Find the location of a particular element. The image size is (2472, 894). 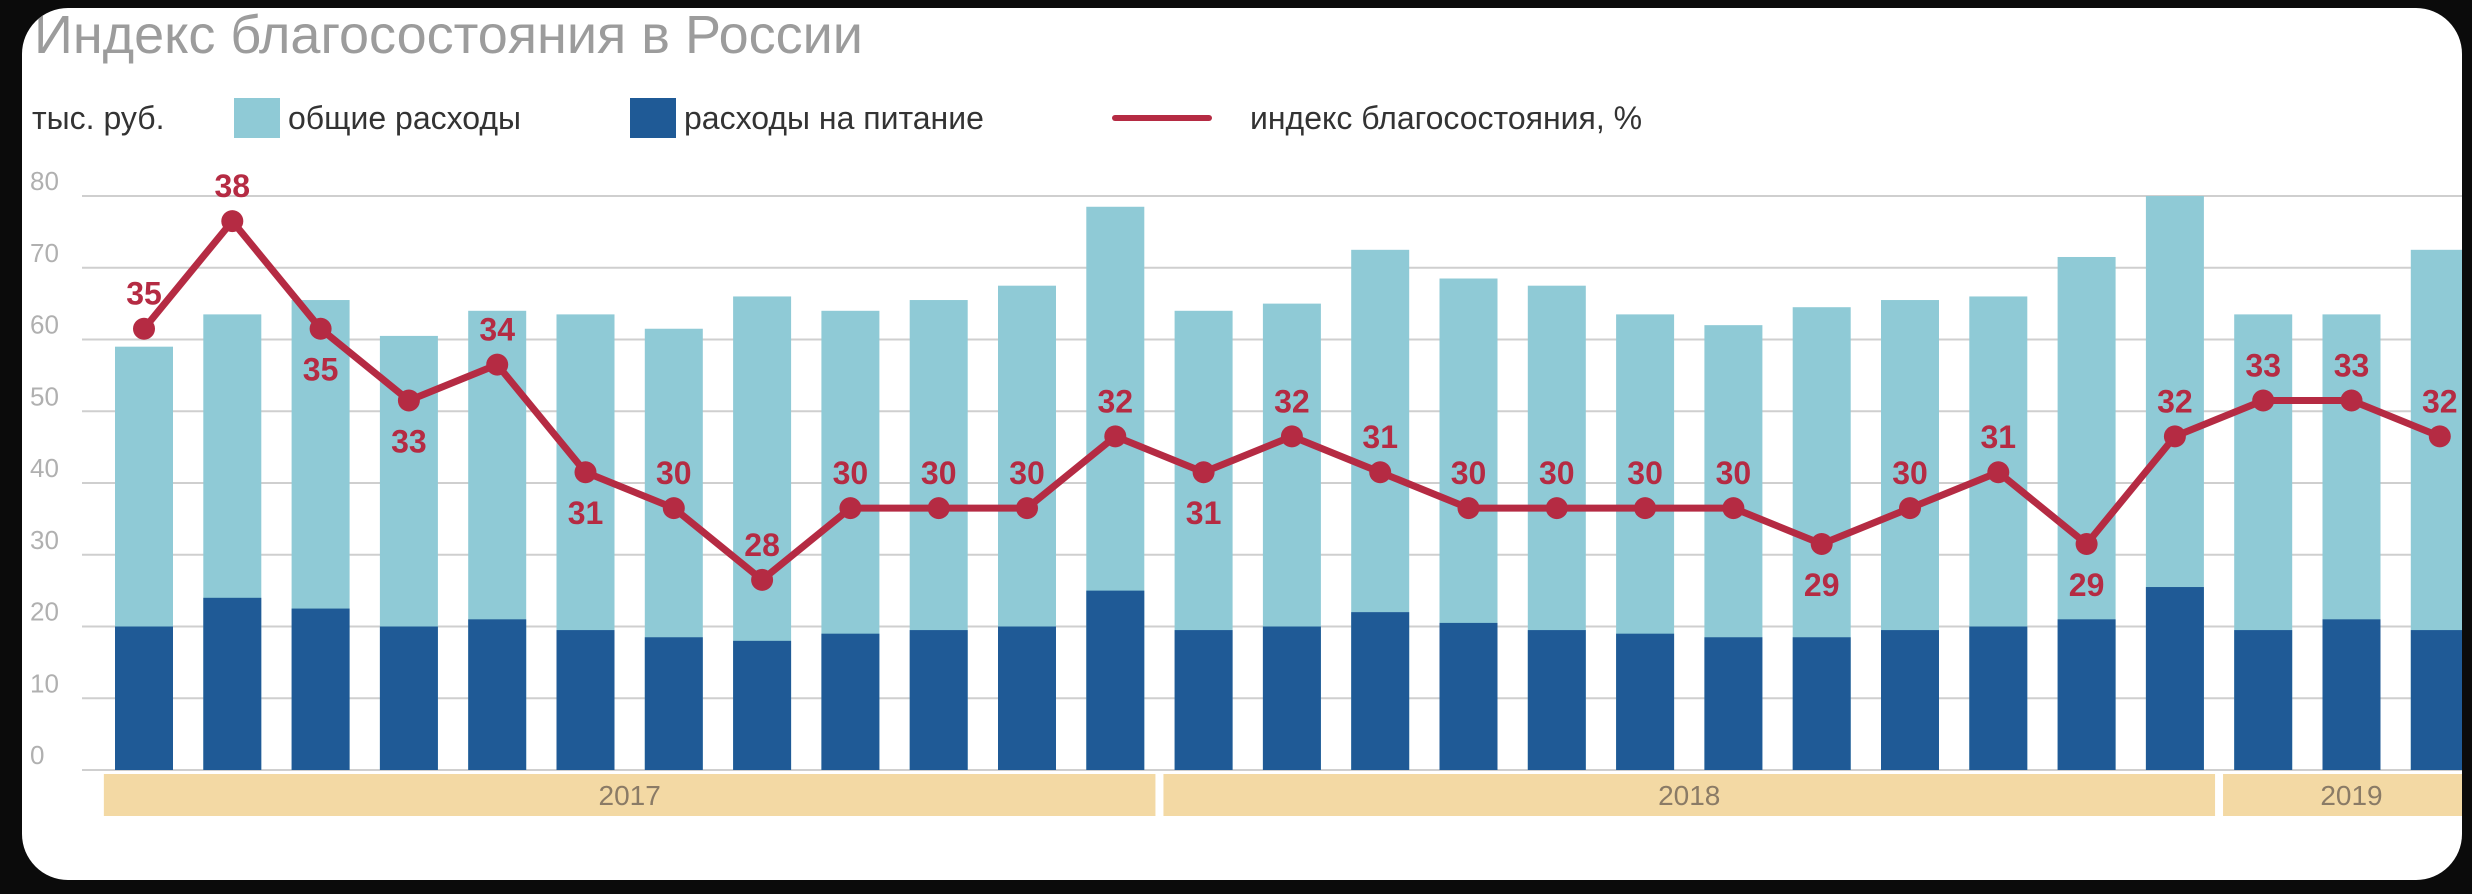

year-label: 2018 is located at coordinates (1689, 795).